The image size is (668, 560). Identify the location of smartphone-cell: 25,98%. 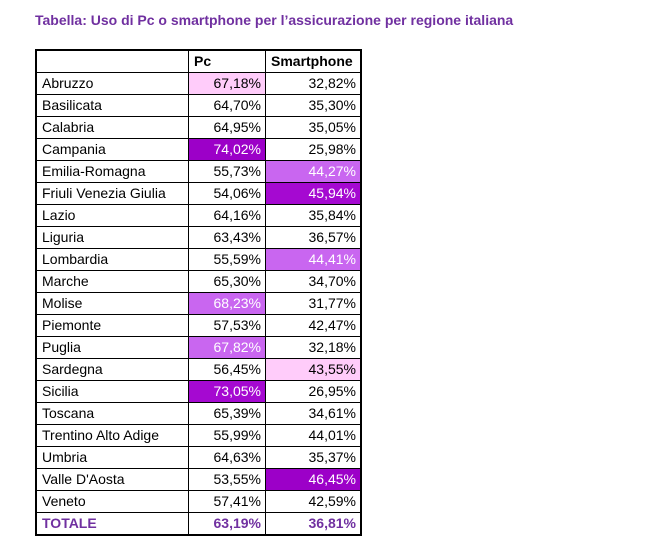
(313, 149).